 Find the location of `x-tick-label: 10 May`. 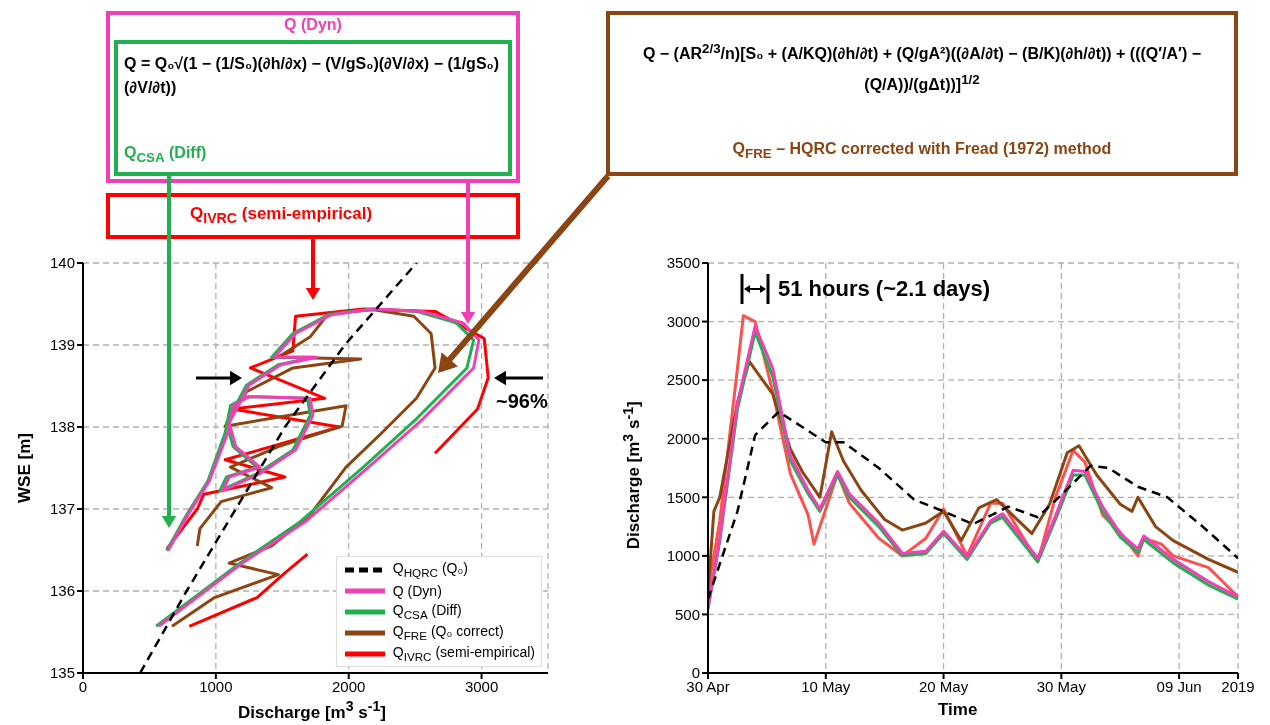

x-tick-label: 10 May is located at coordinates (826, 686).